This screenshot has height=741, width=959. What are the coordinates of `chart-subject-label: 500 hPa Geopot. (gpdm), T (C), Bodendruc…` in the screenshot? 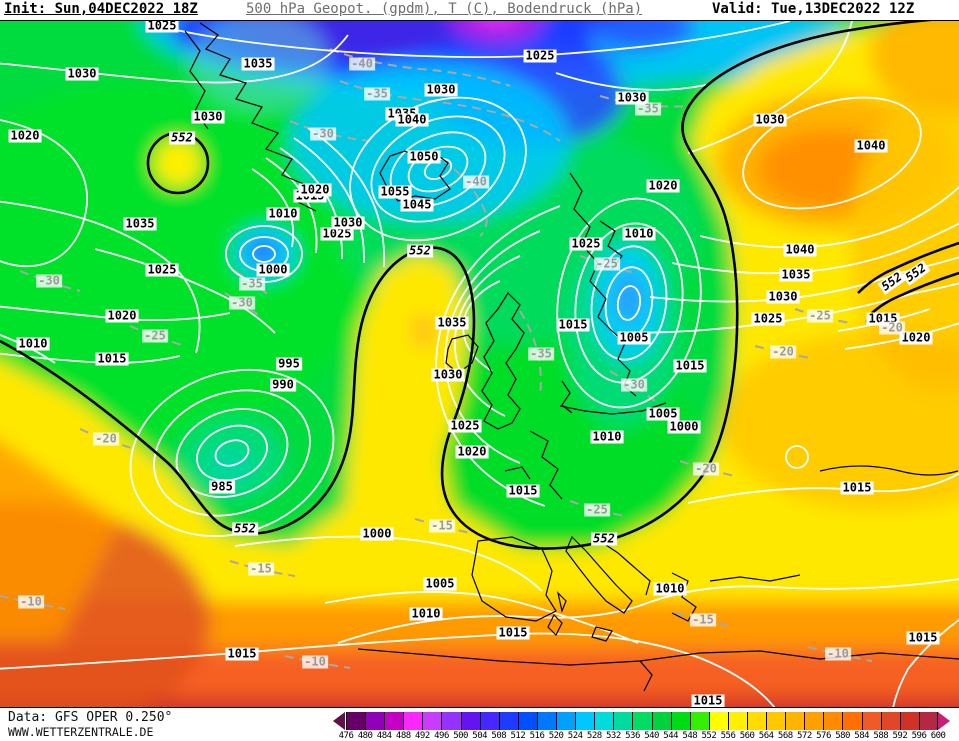 It's located at (444, 9).